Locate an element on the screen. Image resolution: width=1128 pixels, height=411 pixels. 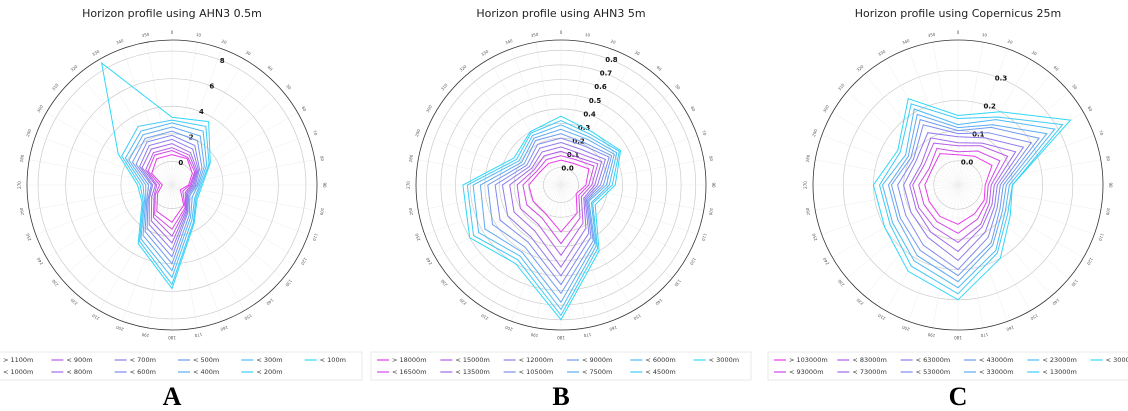
theta-tick-label: 350 is located at coordinates (145, 35).